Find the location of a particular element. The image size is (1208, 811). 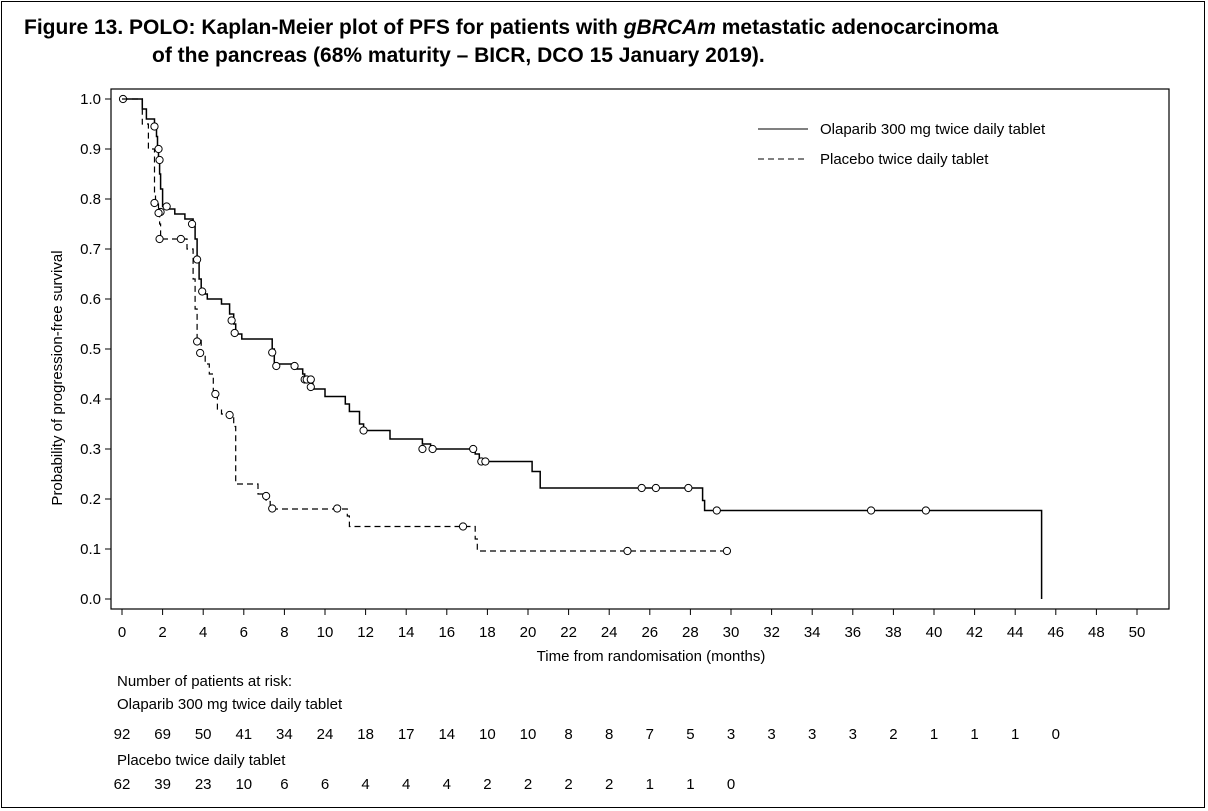

x-tick-label: 30 is located at coordinates (731, 632).